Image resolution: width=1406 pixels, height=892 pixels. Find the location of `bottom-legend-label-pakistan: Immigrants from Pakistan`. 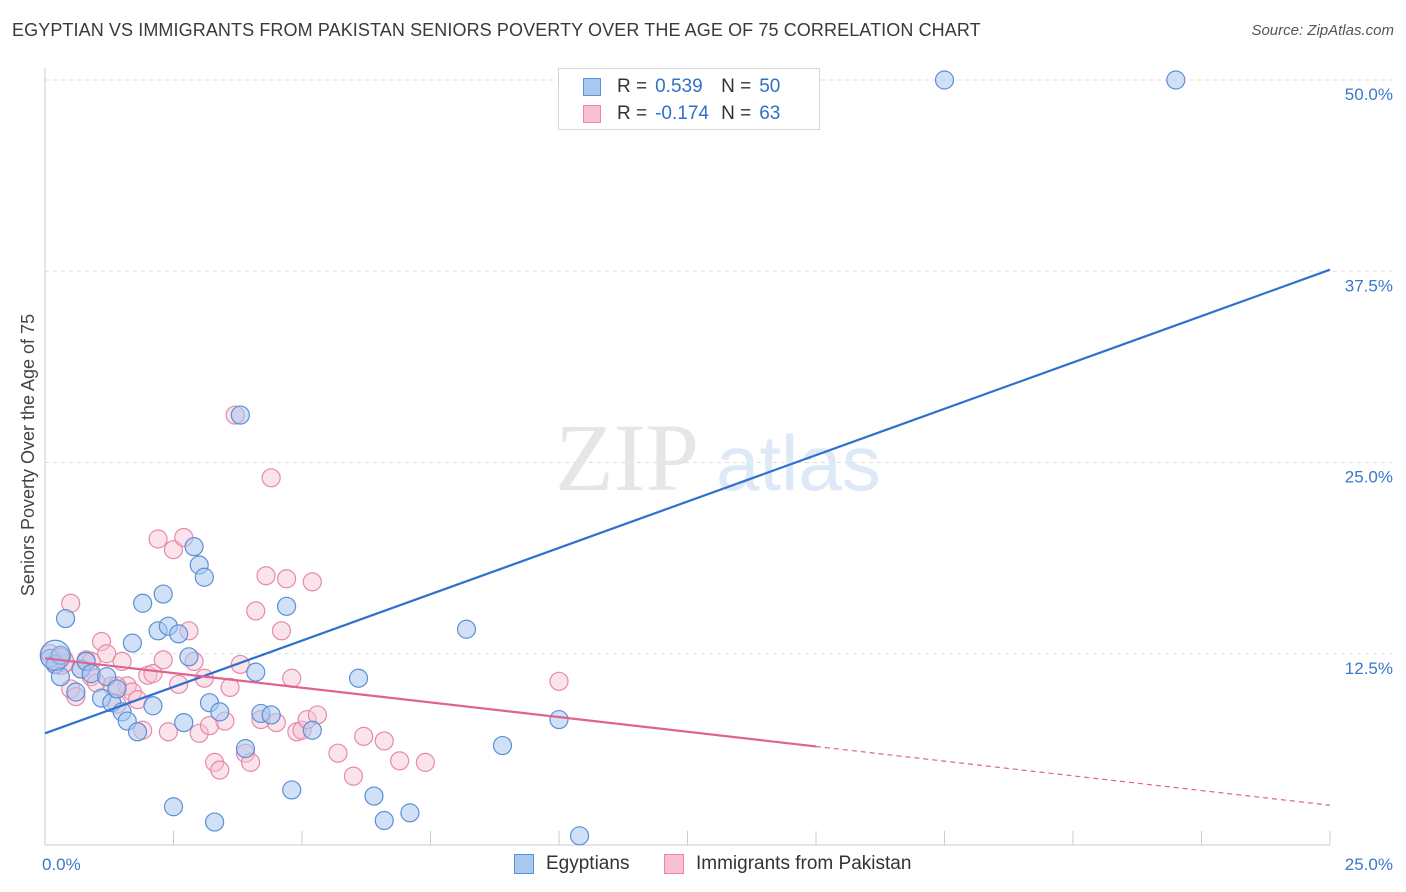

bottom-legend-label-pakistan: Immigrants from Pakistan is located at coordinates (804, 863).